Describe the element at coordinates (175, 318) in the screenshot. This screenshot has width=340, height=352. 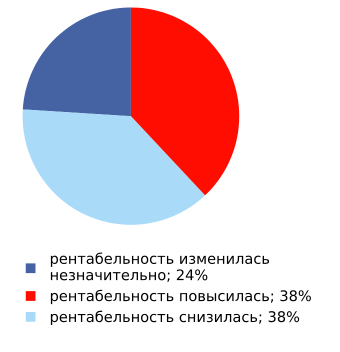
I see `legend-label: рентабельность снизилась; 38%` at that location.